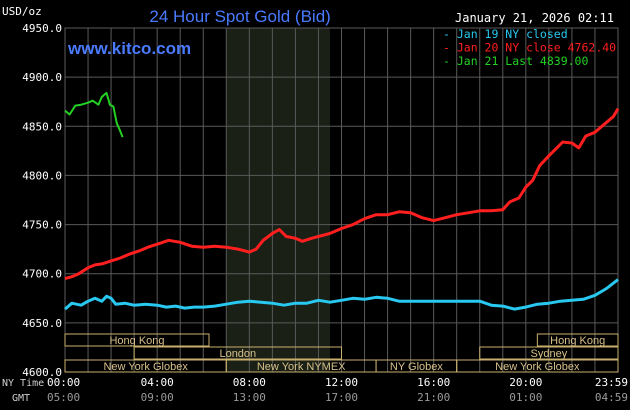 The height and width of the screenshot is (410, 630). What do you see at coordinates (42, 323) in the screenshot?
I see `y-tick-label: 4650.0` at bounding box center [42, 323].